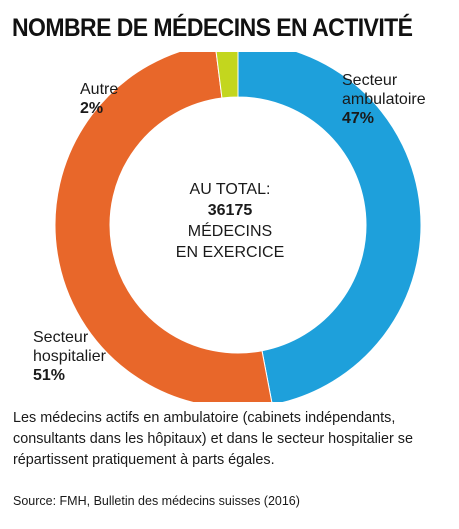 This screenshot has height=529, width=459. Describe the element at coordinates (92, 108) in the screenshot. I see `label-autre-pct: 2%` at that location.